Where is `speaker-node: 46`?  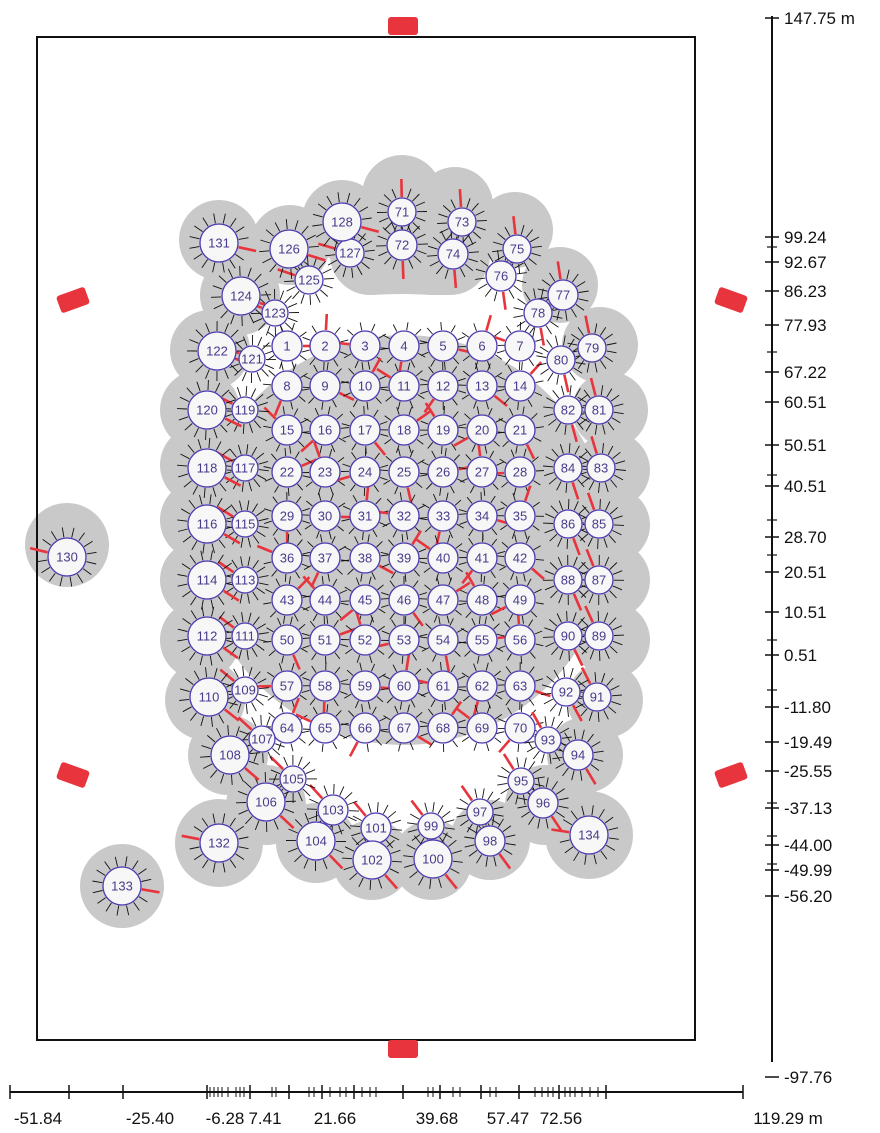
speaker-node: 46 is located at coordinates (404, 600).